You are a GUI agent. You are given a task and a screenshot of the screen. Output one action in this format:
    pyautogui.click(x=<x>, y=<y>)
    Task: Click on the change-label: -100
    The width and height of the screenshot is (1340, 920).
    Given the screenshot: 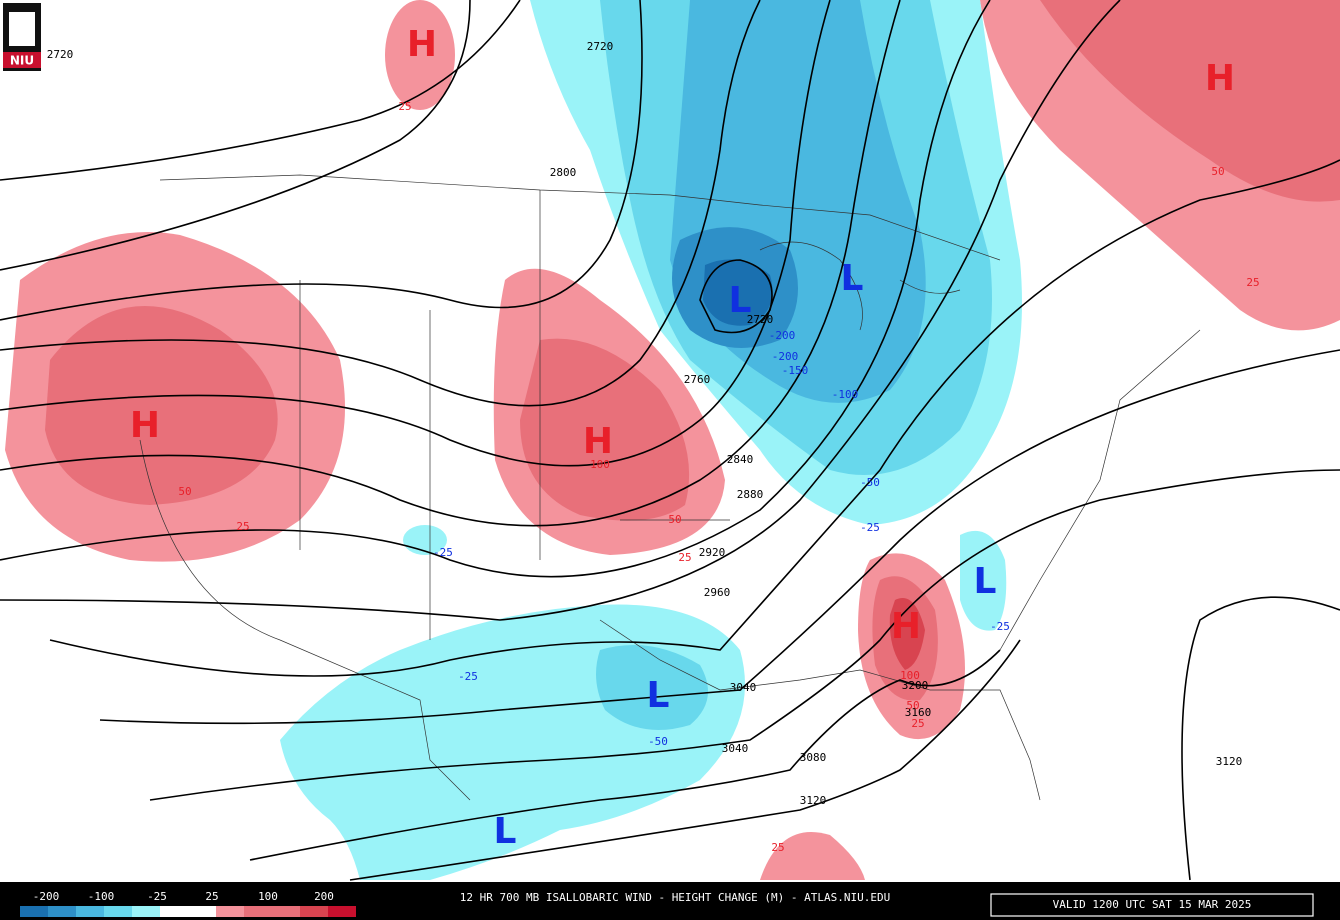 What is the action you would take?
    pyautogui.click(x=845, y=394)
    